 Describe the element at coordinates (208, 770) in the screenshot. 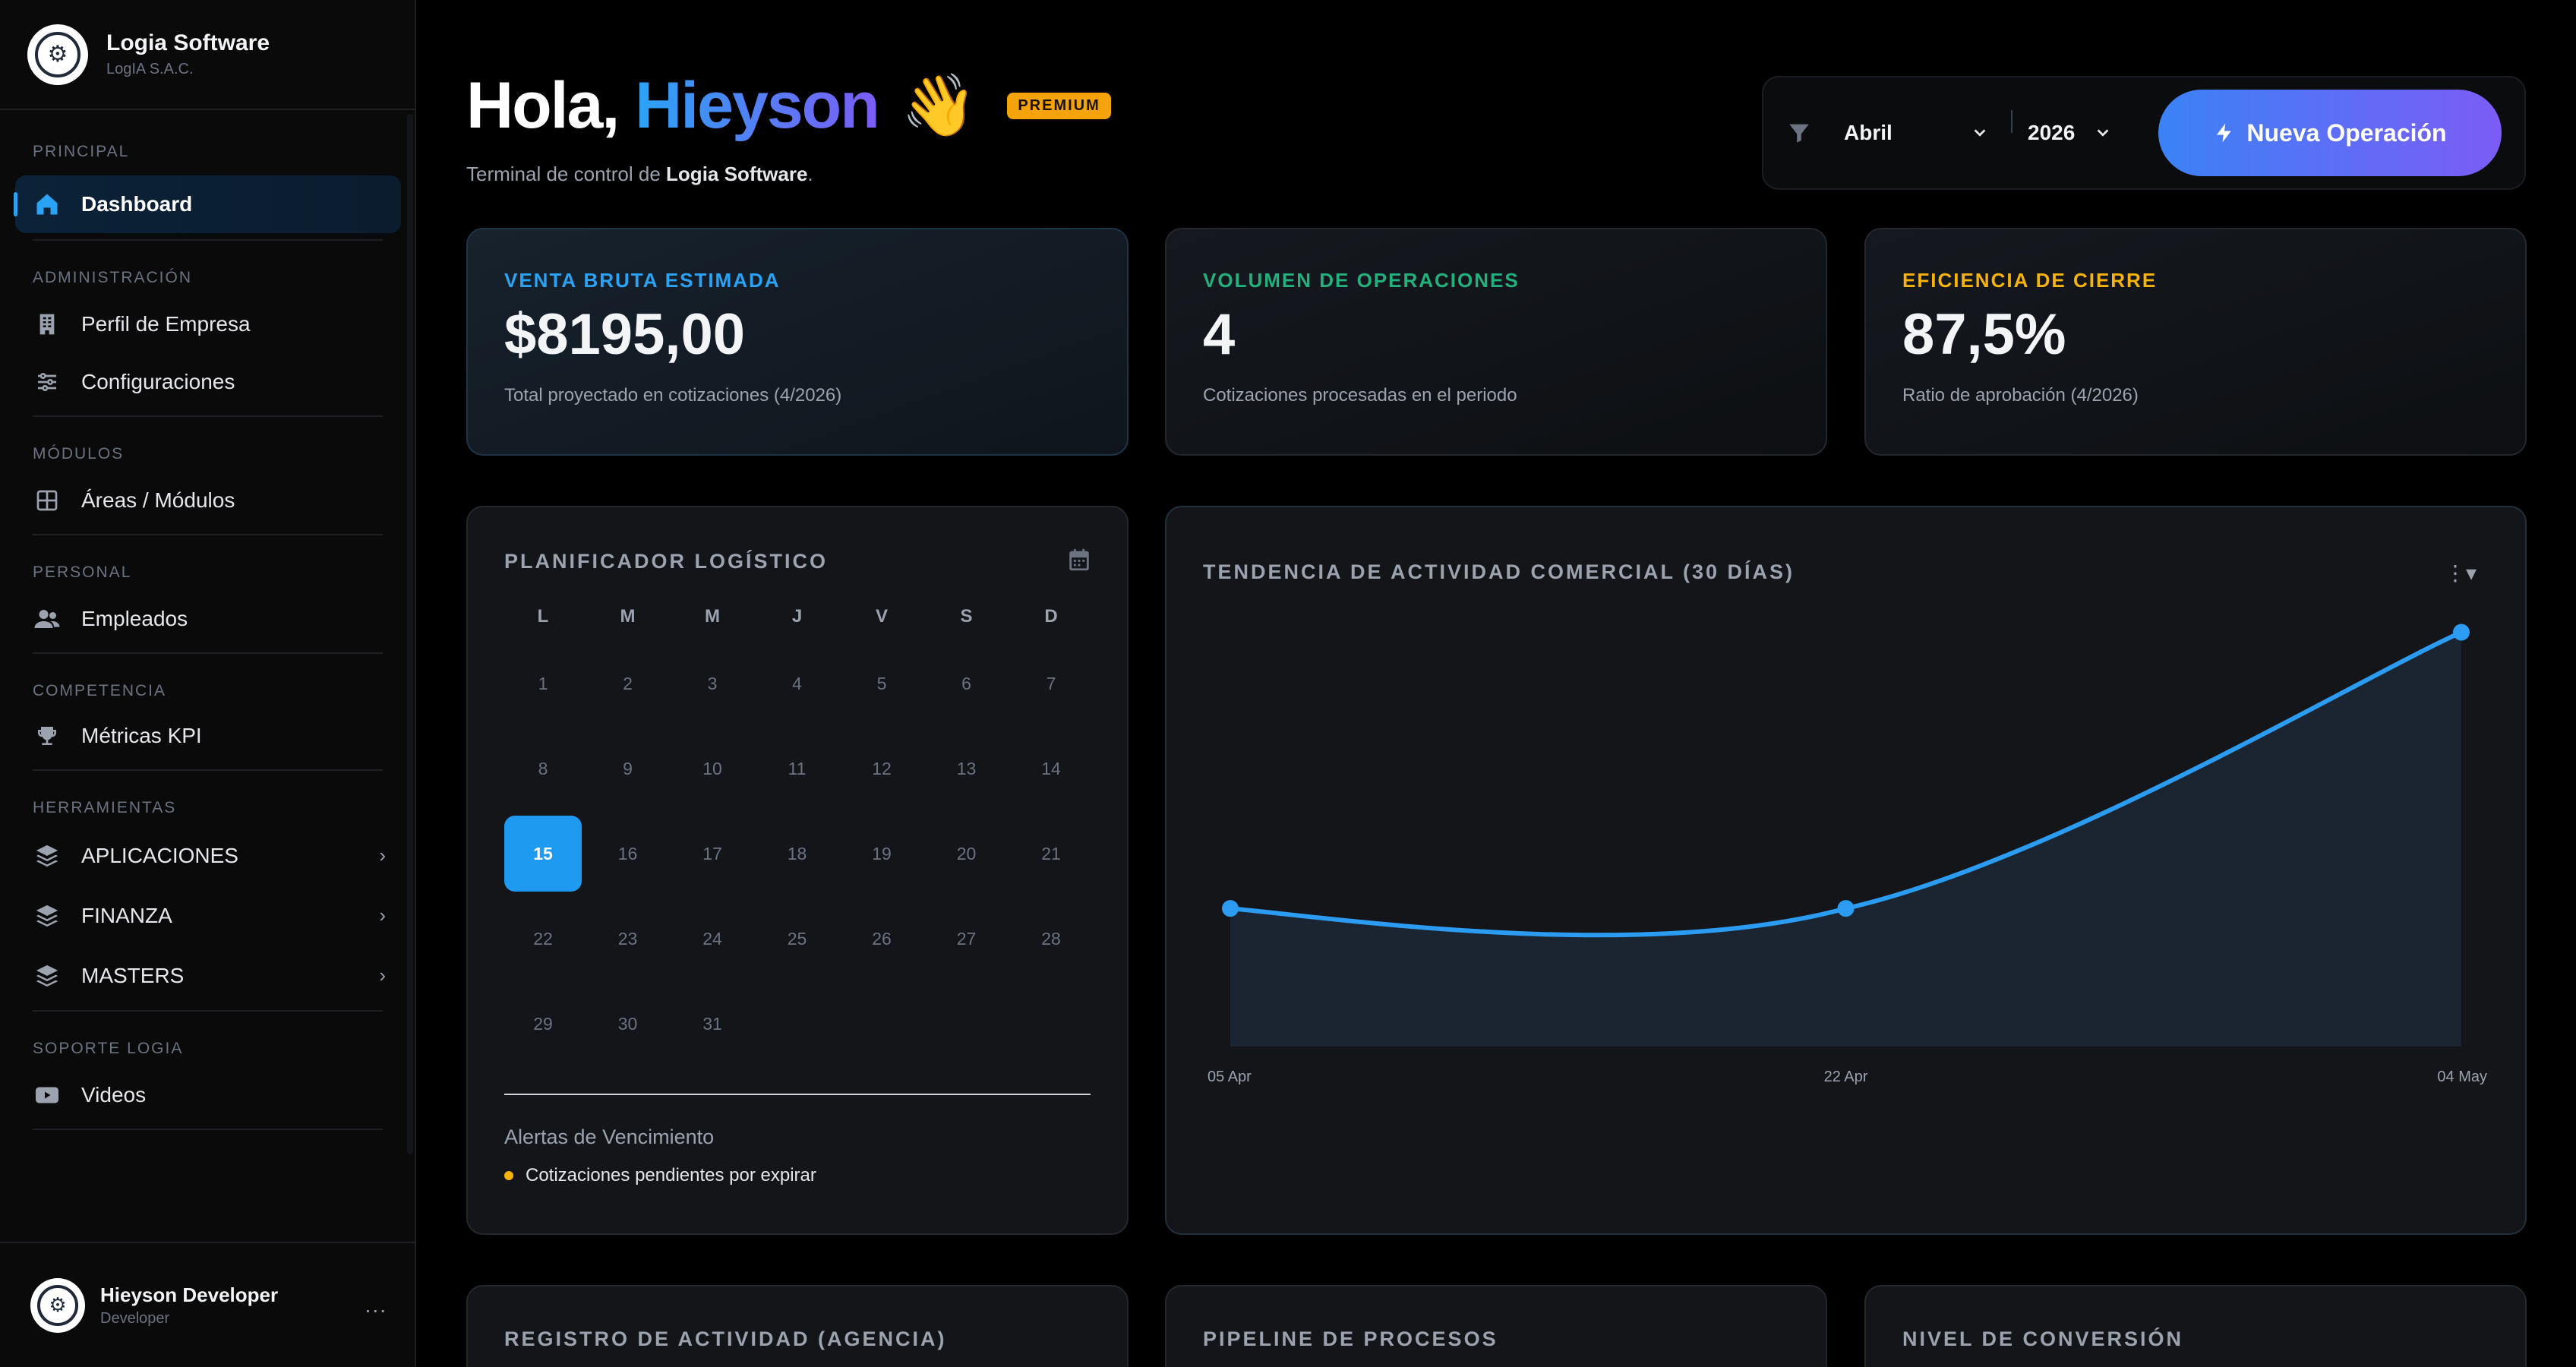

I see `divider` at that location.